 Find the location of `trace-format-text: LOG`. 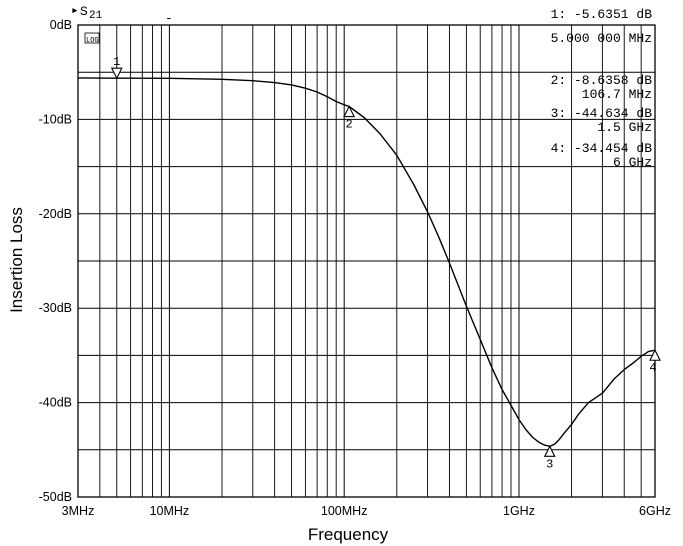

trace-format-text: LOG is located at coordinates (92, 41).